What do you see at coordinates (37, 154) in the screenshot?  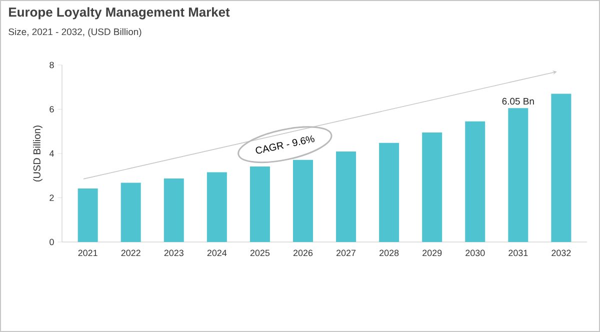 I see `y-axis-title: (USD Billion)` at bounding box center [37, 154].